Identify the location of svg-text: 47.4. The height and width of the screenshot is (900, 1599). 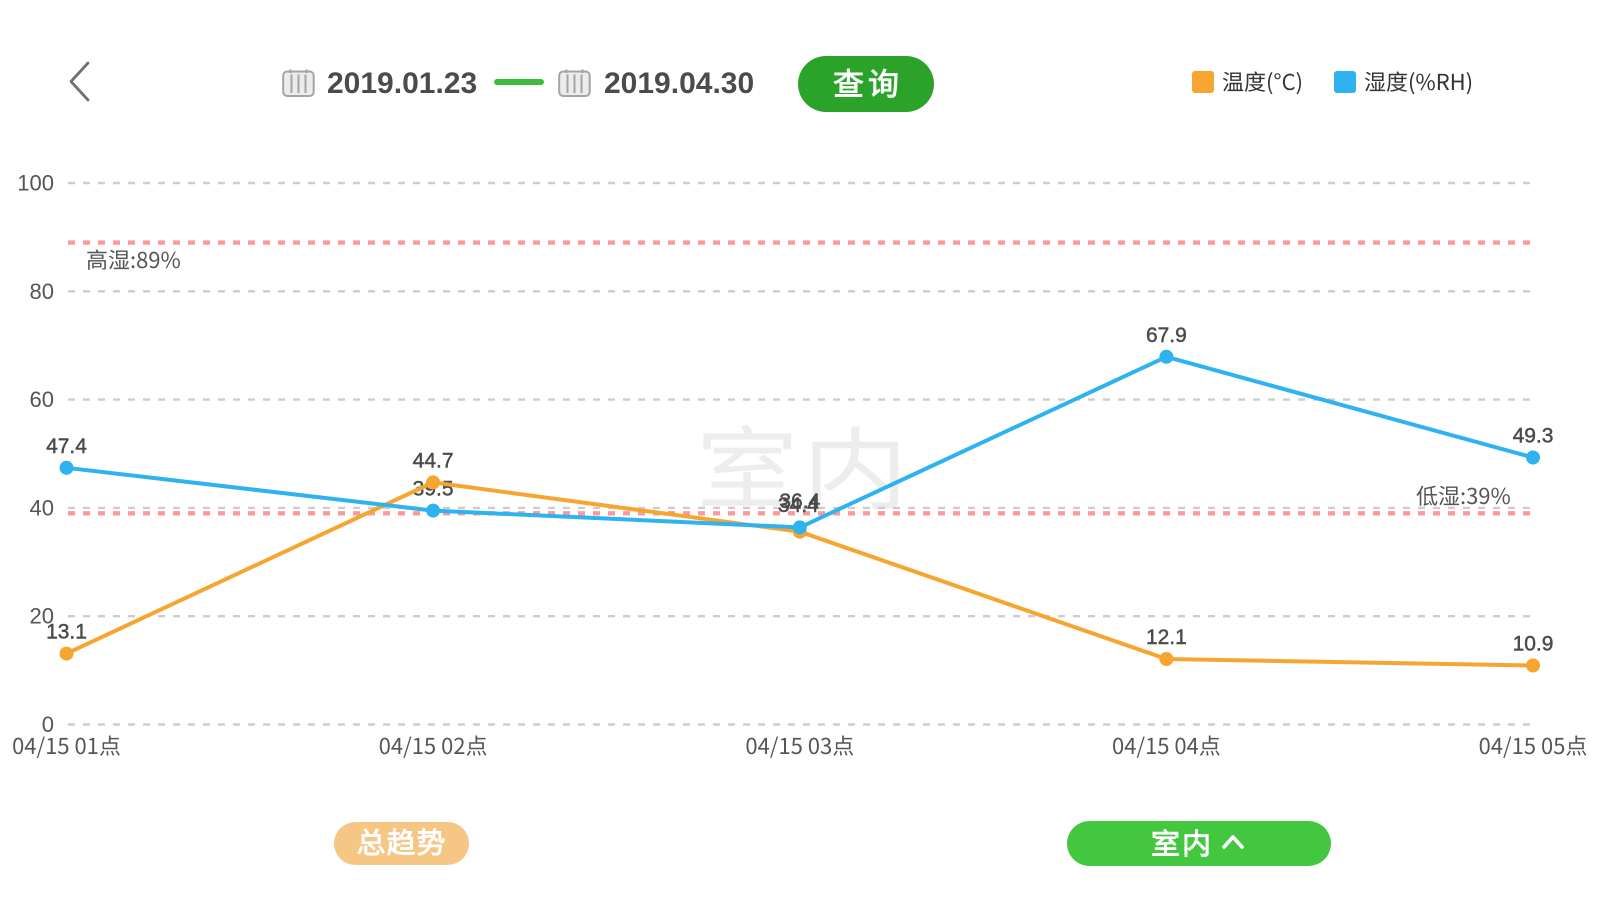
(66, 446).